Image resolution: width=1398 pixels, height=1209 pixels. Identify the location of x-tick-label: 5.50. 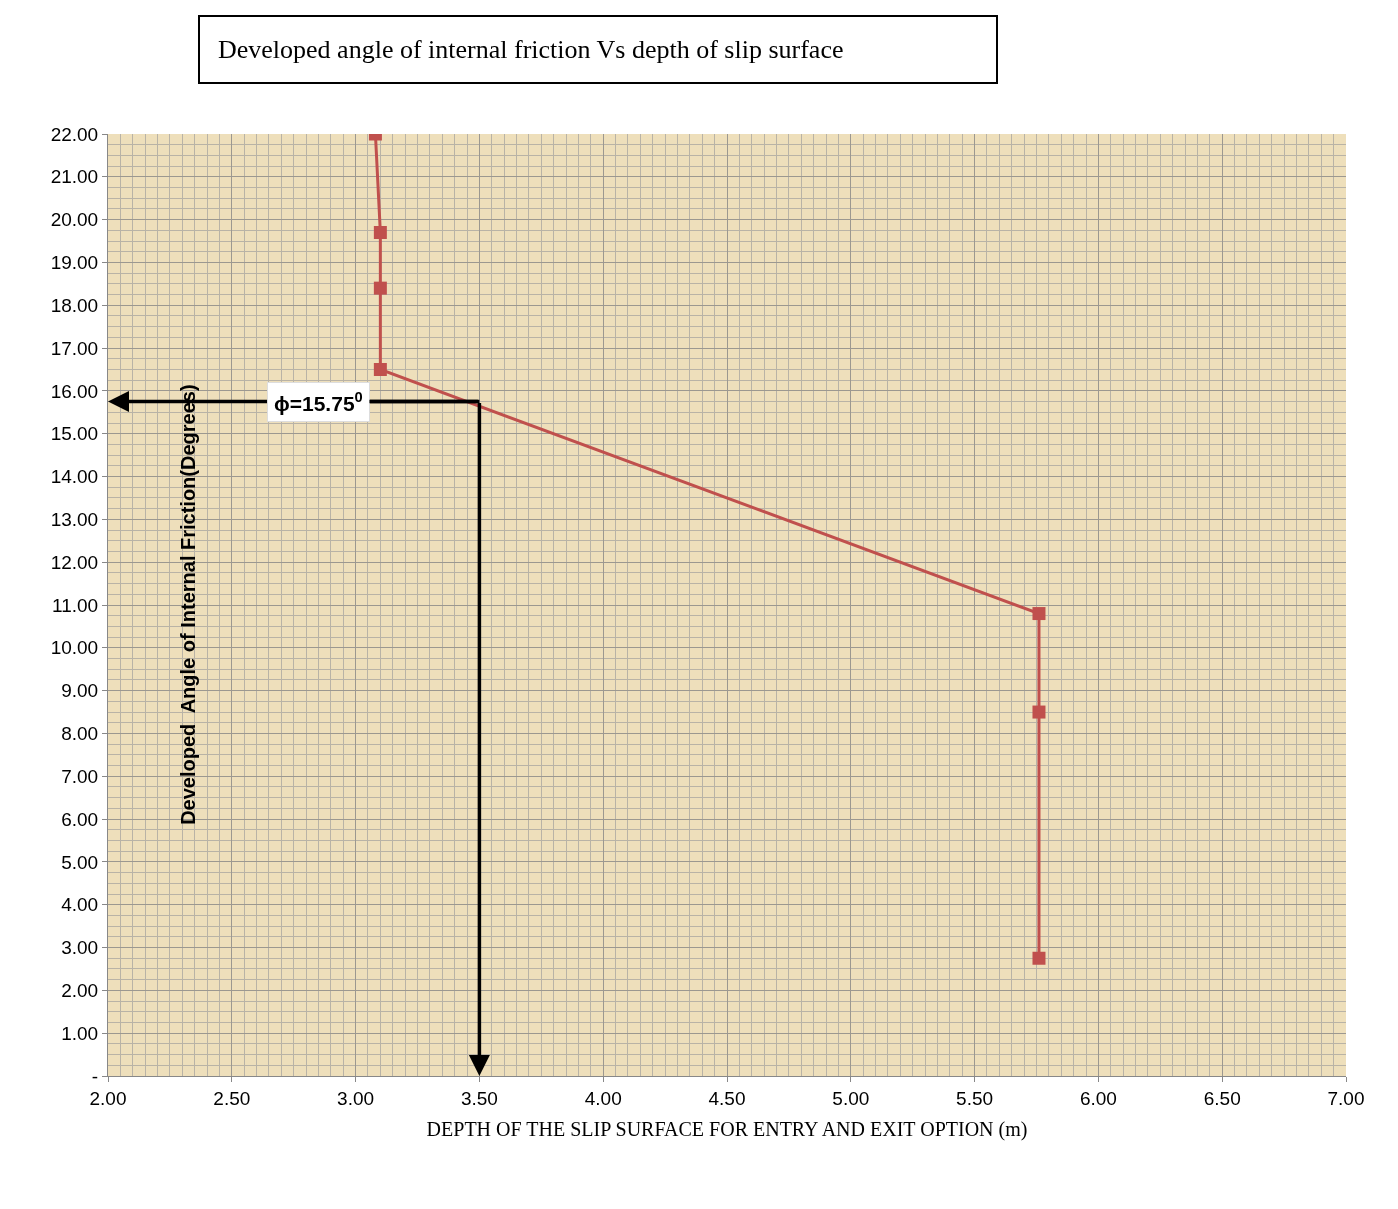
(975, 1098).